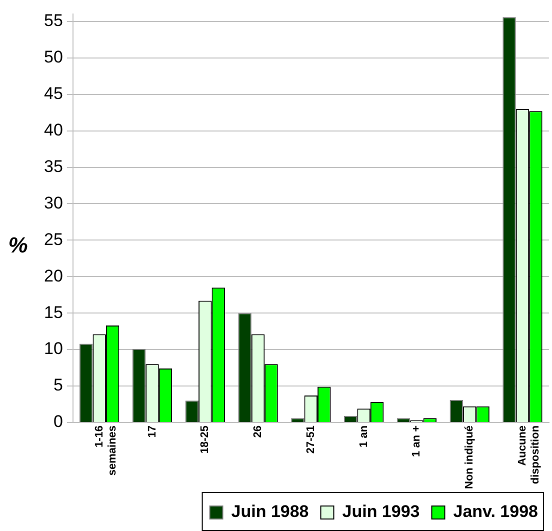 The width and height of the screenshot is (552, 531). Describe the element at coordinates (270, 512) in the screenshot. I see `legend-label: Juin 1988` at that location.